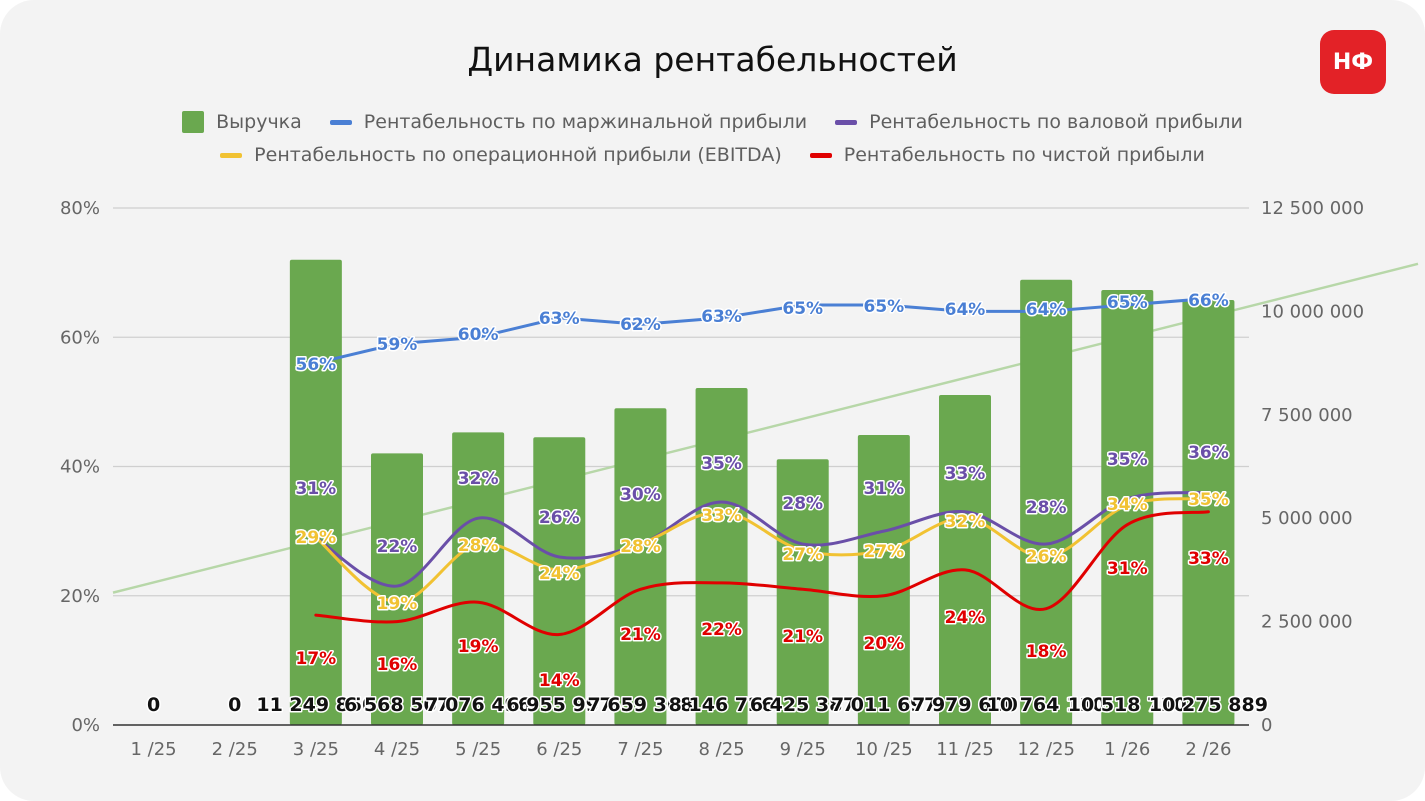 The height and width of the screenshot is (801, 1425). Describe the element at coordinates (641, 705) in the screenshot. I see `revenue-value-label: 7 659 368` at that location.